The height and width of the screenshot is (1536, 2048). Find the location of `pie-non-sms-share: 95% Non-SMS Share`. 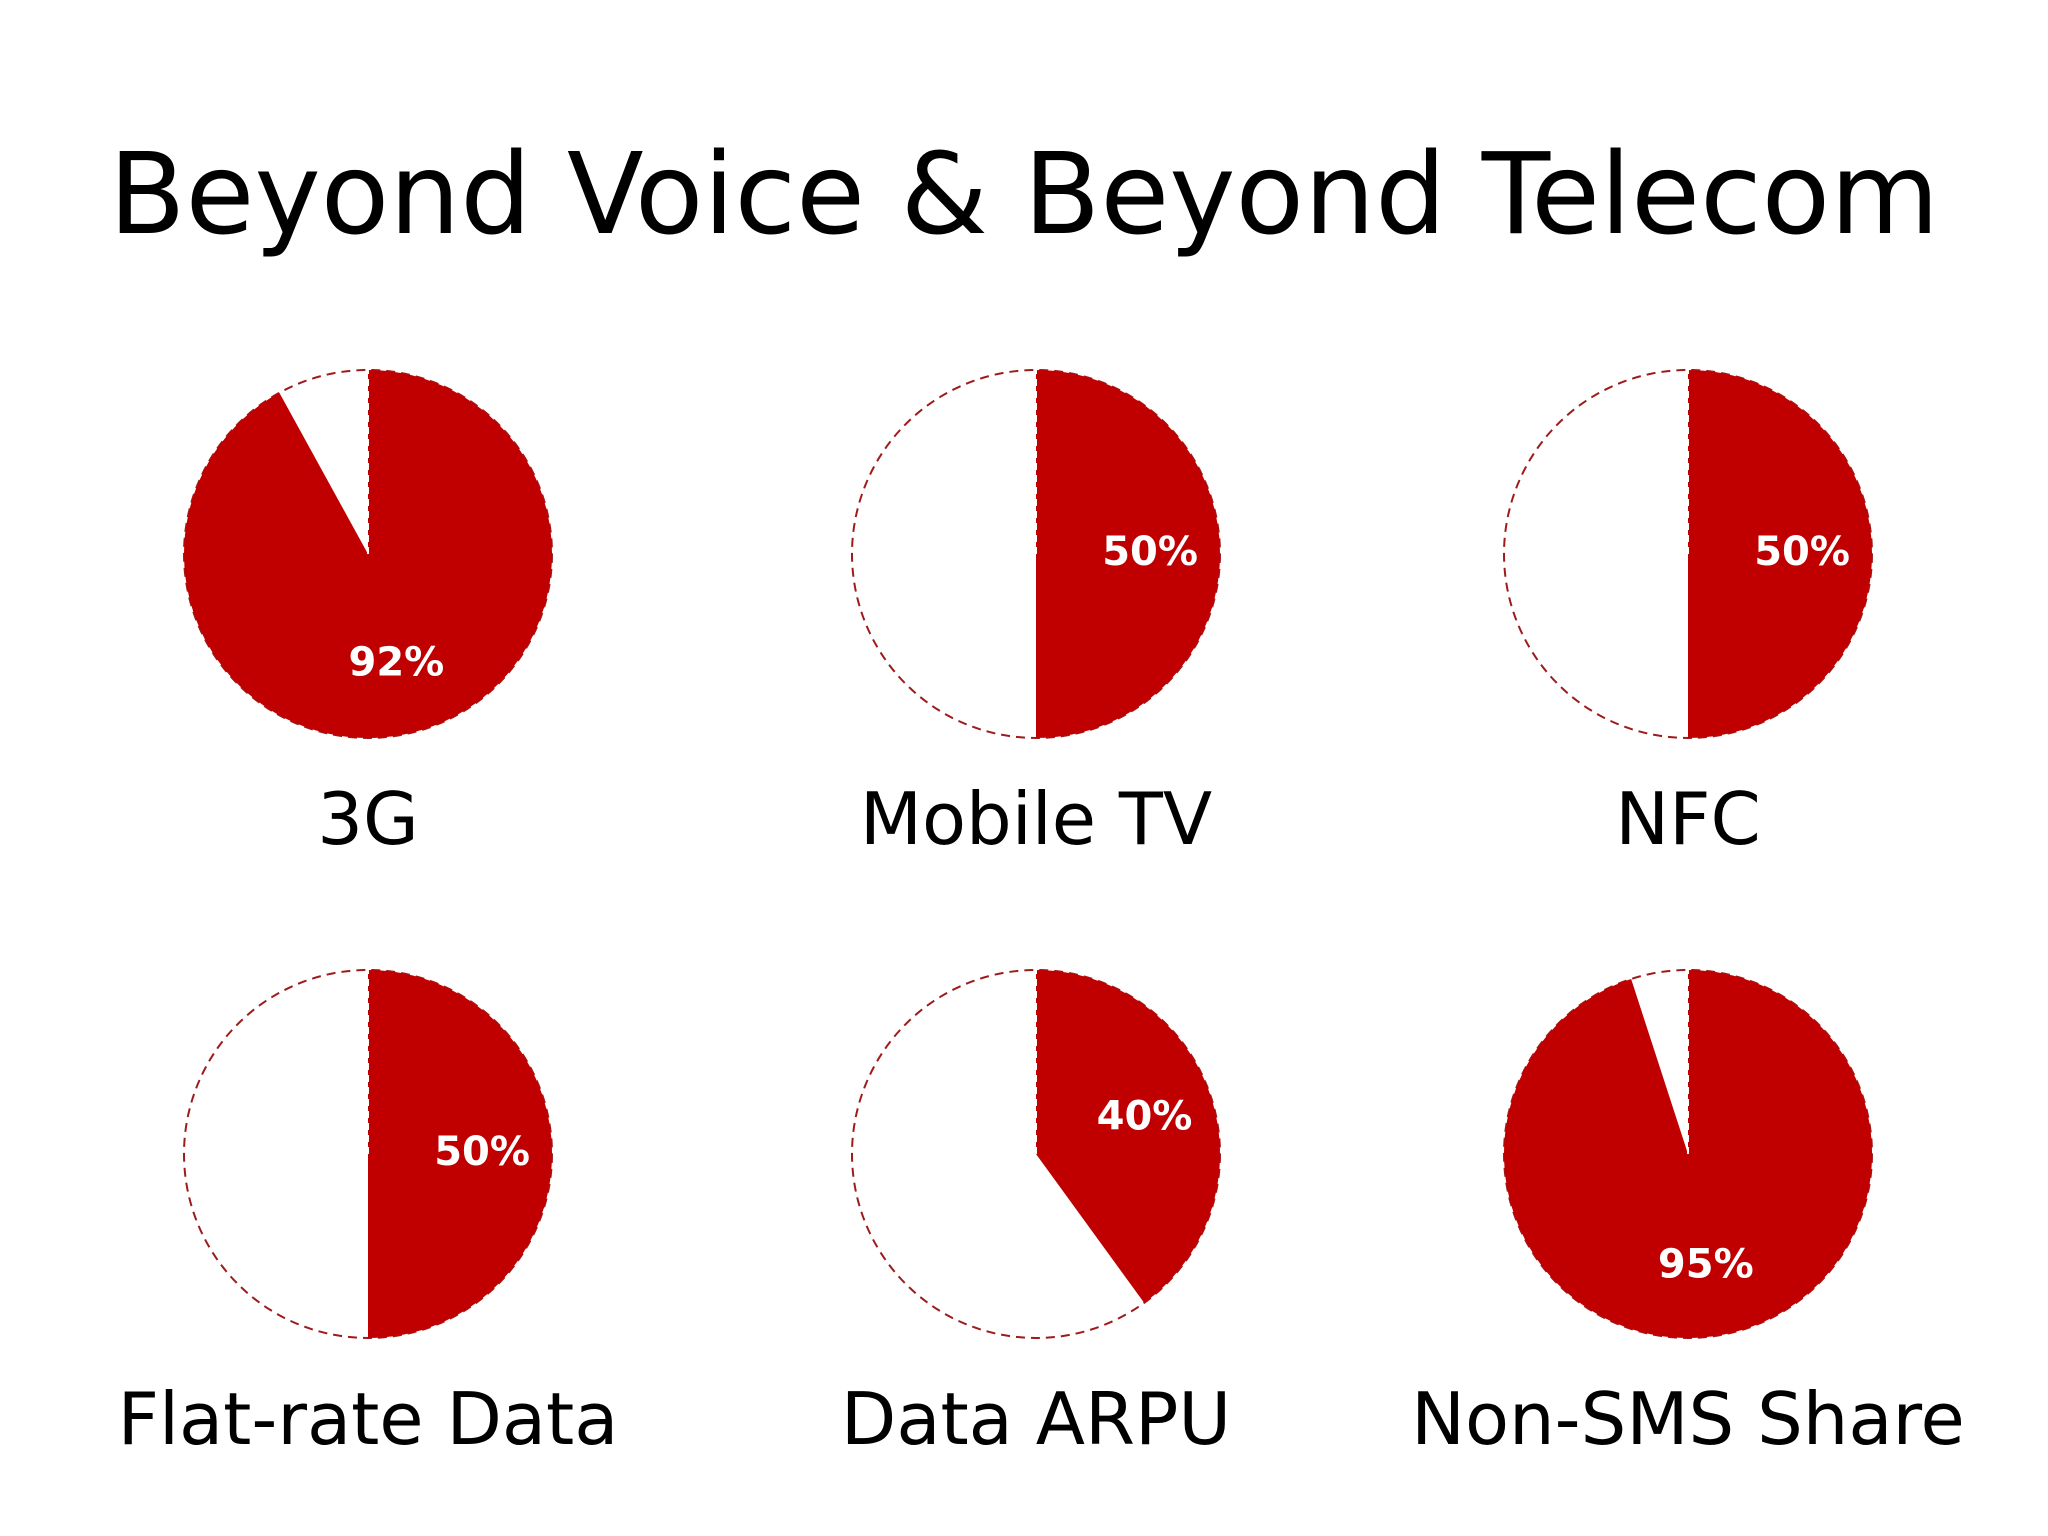

pie-non-sms-share: 95% Non-SMS Share is located at coordinates (1688, 1215).